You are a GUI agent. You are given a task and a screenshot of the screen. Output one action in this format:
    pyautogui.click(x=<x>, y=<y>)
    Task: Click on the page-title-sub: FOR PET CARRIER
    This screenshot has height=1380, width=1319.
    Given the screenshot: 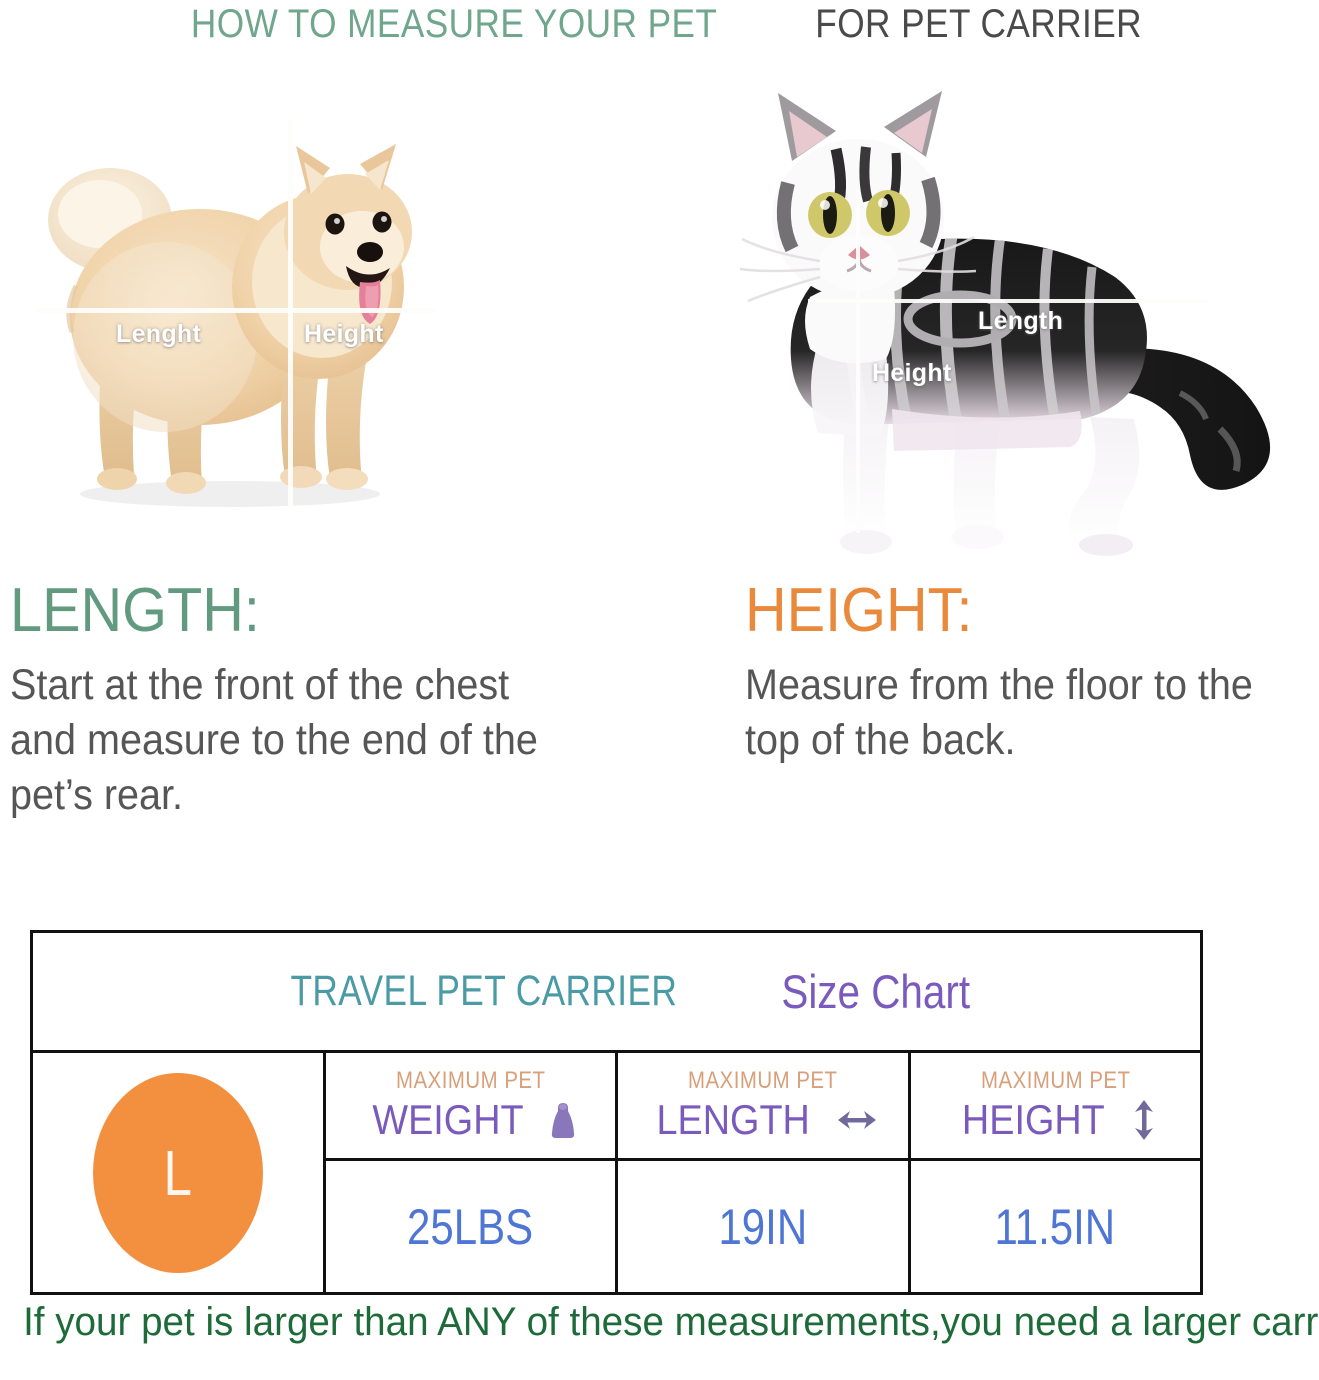 What is the action you would take?
    pyautogui.click(x=978, y=24)
    